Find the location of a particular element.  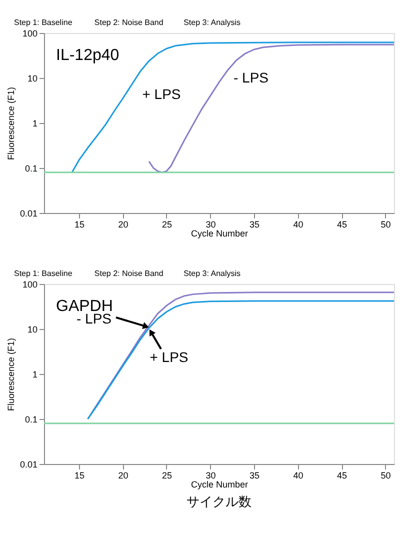

line-series is located at coordinates (271, 109).